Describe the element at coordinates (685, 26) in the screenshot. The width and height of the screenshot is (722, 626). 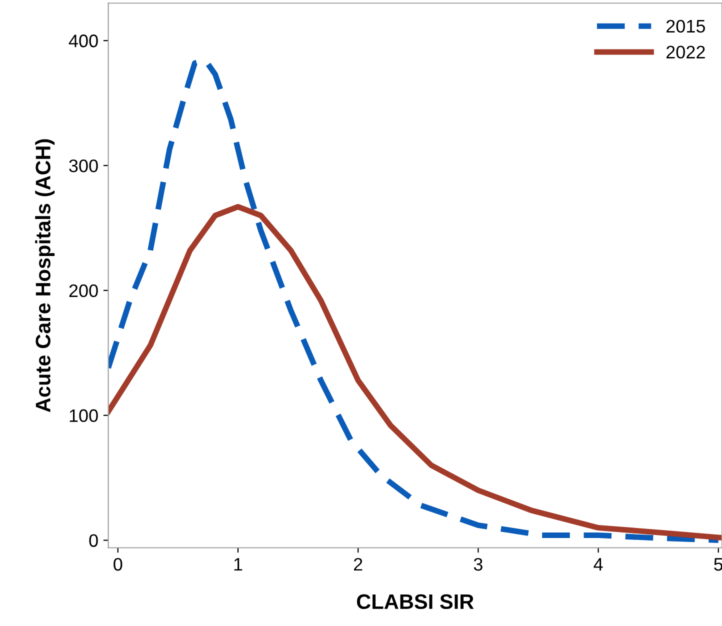
I see `legend-label: 2015` at that location.